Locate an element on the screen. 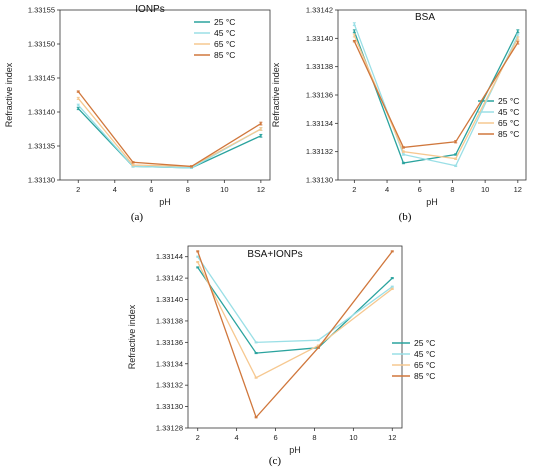  x-tick-label: 10 is located at coordinates (485, 189).